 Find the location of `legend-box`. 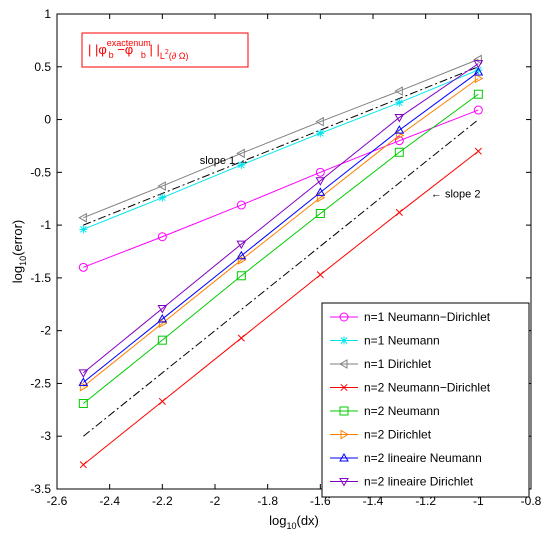

legend-box is located at coordinates (425, 400).